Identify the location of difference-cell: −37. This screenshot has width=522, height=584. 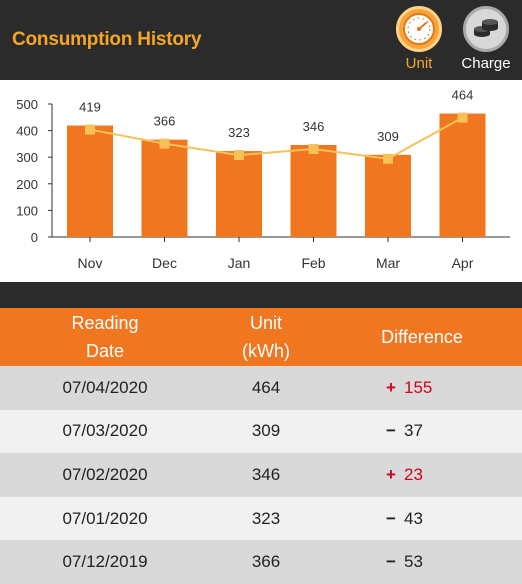
(444, 432).